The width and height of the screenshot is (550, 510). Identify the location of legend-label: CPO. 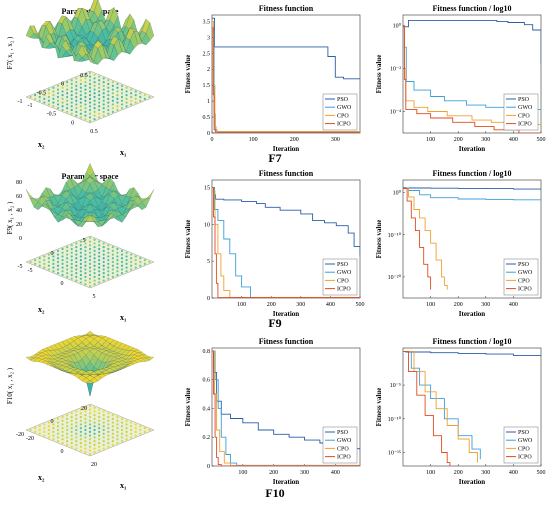
(343, 116).